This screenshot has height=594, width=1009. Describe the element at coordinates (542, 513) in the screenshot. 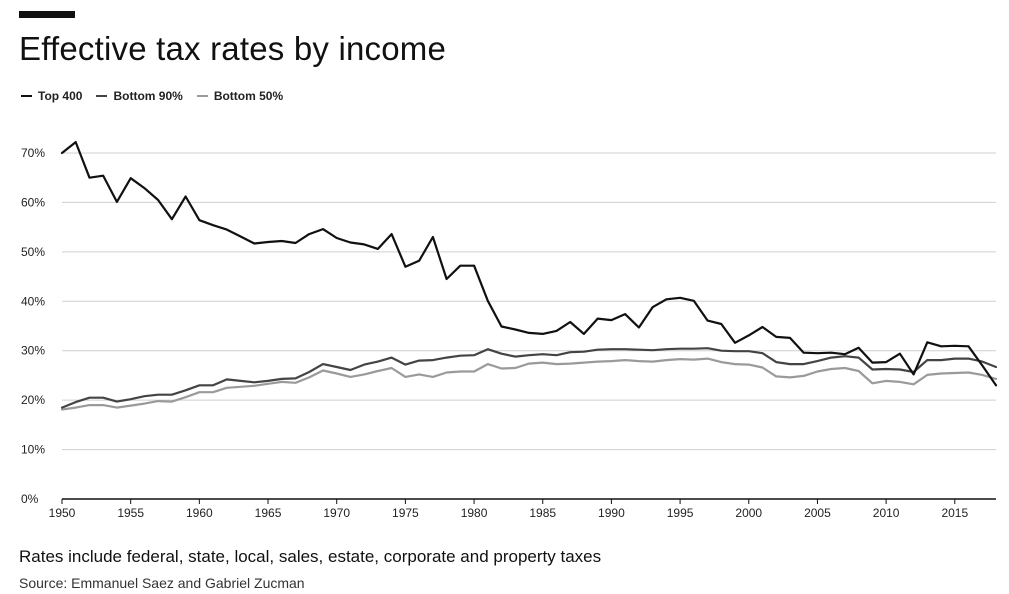

I see `x-tick-label: 1985` at that location.